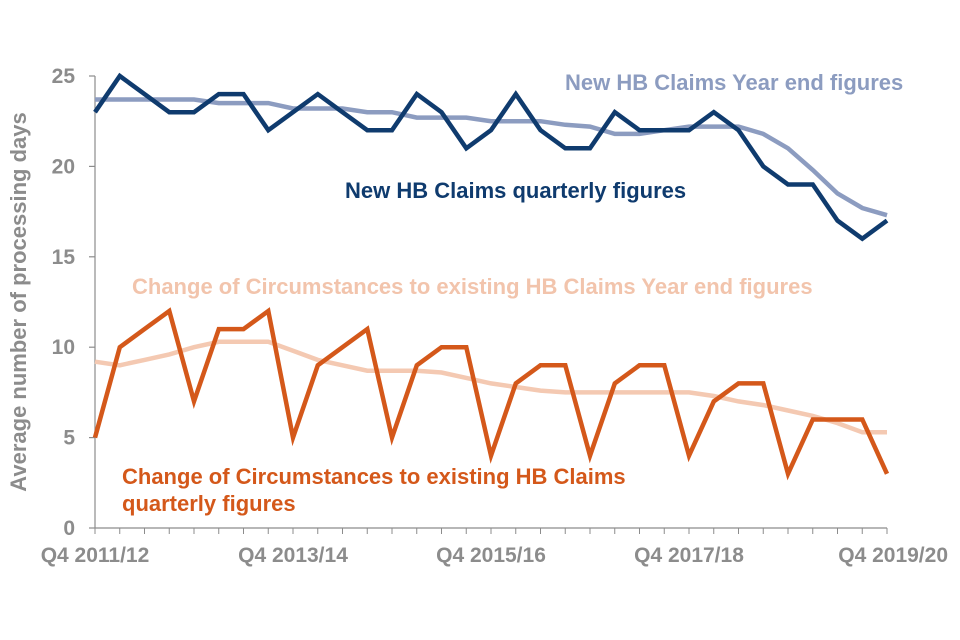 This screenshot has height=640, width=960. What do you see at coordinates (209, 503) in the screenshot?
I see `annotation-coc-quarterly-line2: quarterly figures` at bounding box center [209, 503].